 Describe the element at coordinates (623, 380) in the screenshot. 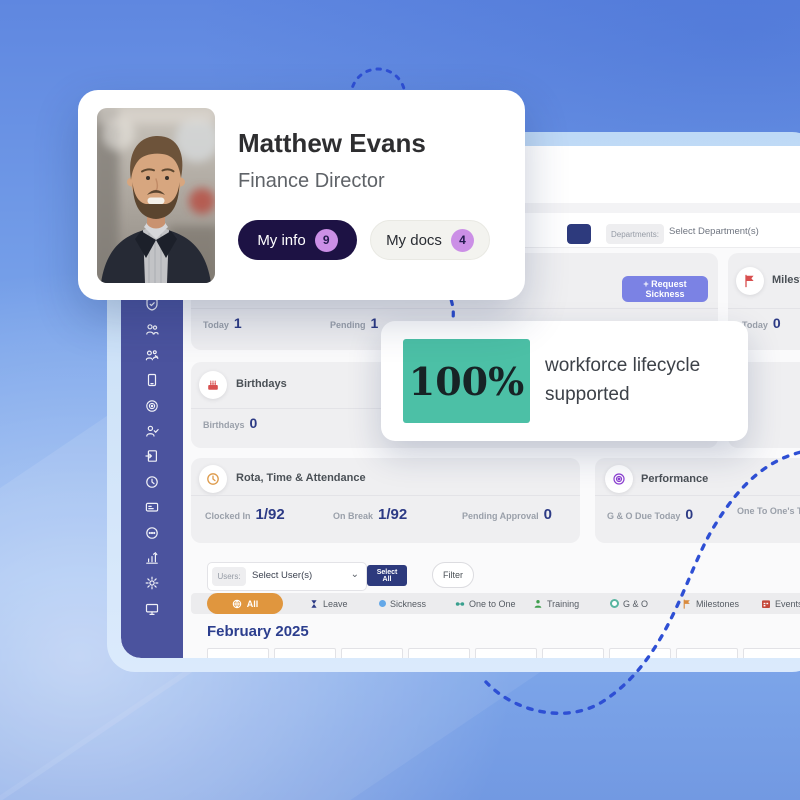

I see `callout-text: workforce lifecycle supported` at that location.